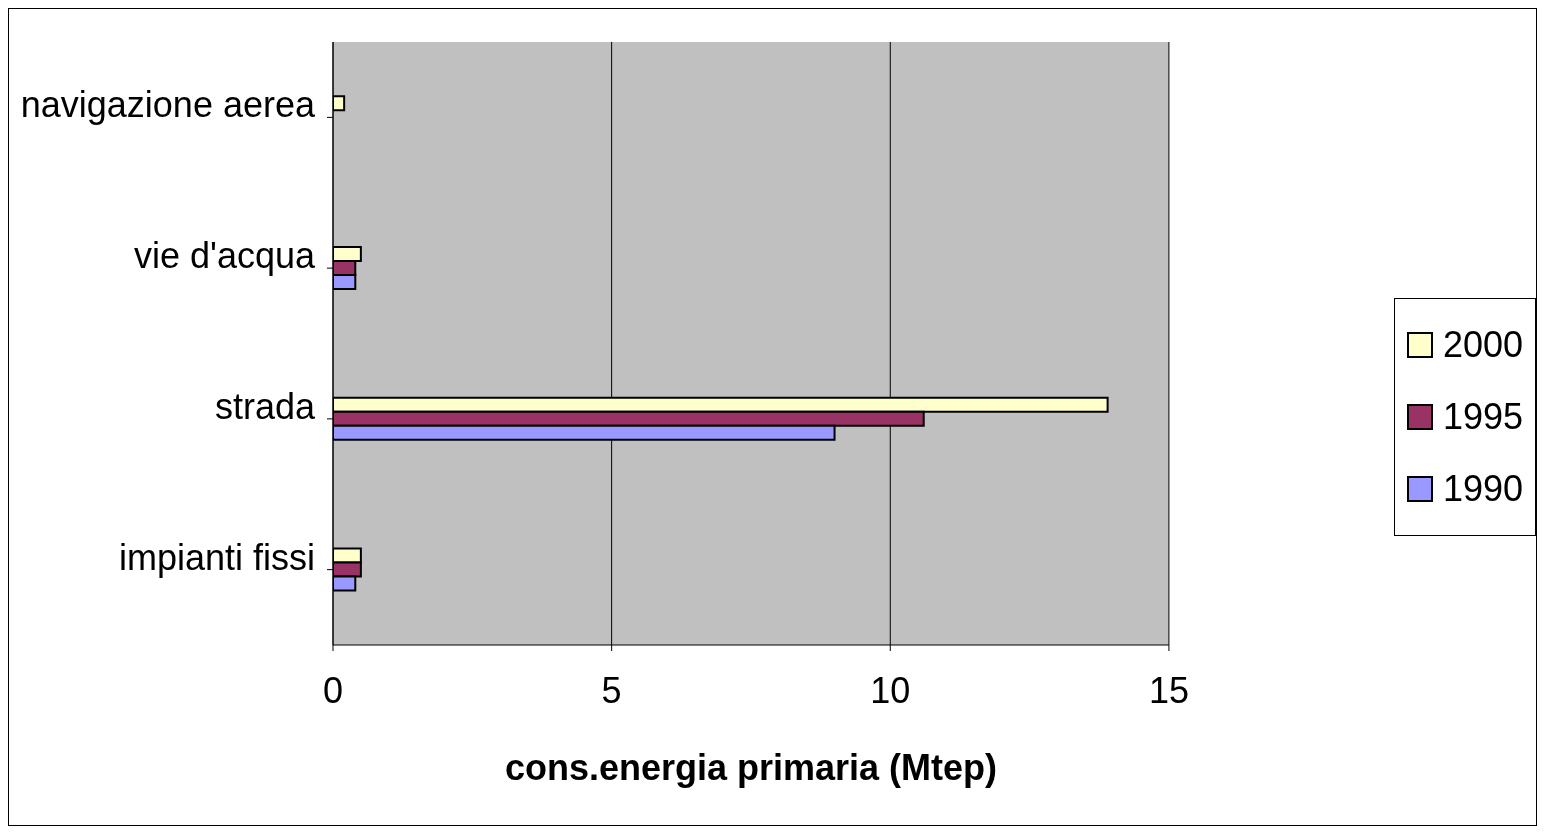  I want to click on legend-label: 1995, so click(1482, 417).